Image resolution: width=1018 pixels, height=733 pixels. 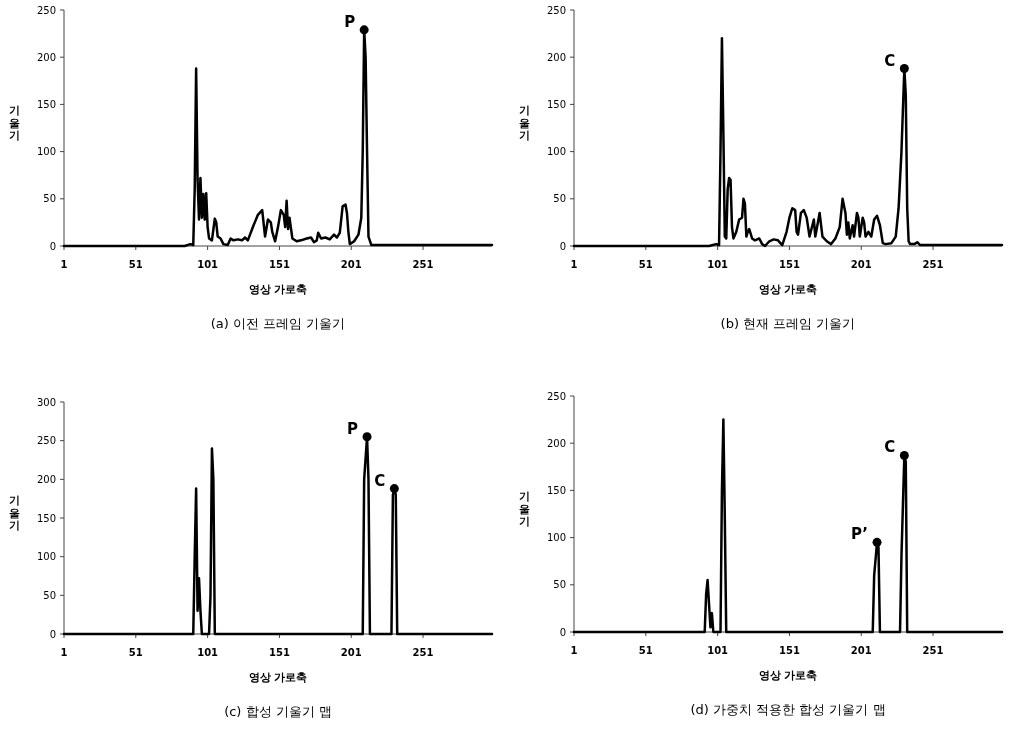 What do you see at coordinates (278, 711) in the screenshot?
I see `text: (c) 합성 기울기 맵` at bounding box center [278, 711].